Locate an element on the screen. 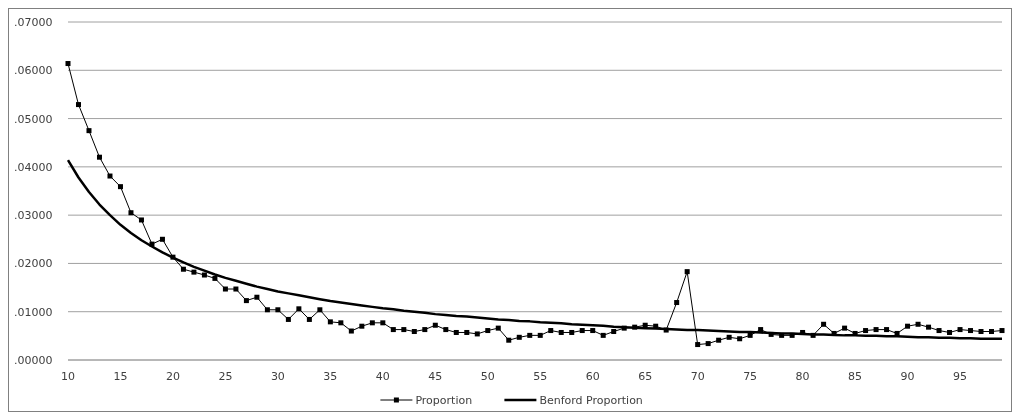 The height and width of the screenshot is (420, 1020). y-tick-label: .06000 is located at coordinates (33, 71).